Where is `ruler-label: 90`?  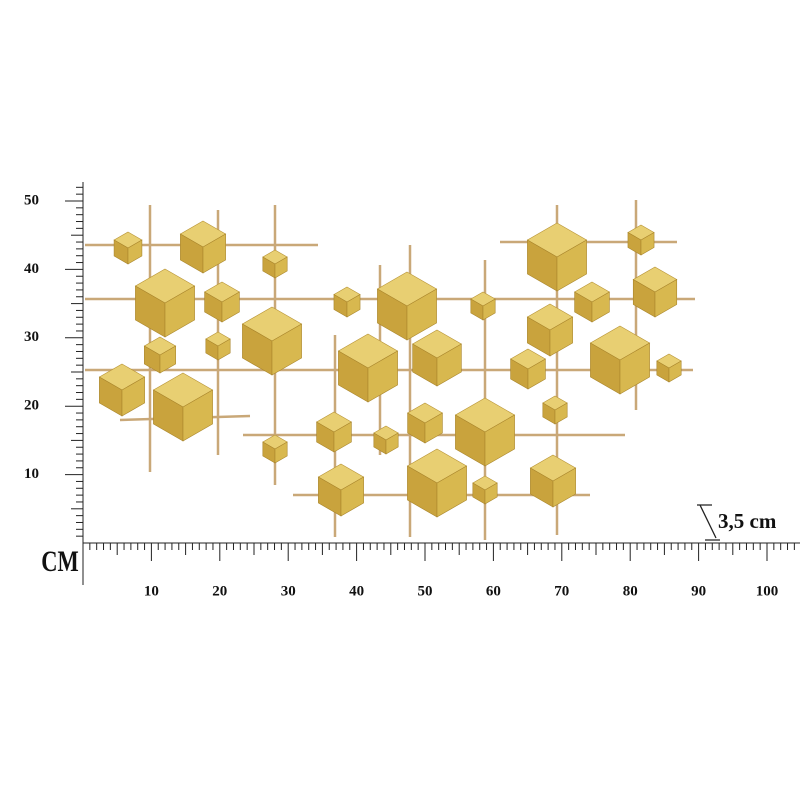 ruler-label: 90 is located at coordinates (698, 591).